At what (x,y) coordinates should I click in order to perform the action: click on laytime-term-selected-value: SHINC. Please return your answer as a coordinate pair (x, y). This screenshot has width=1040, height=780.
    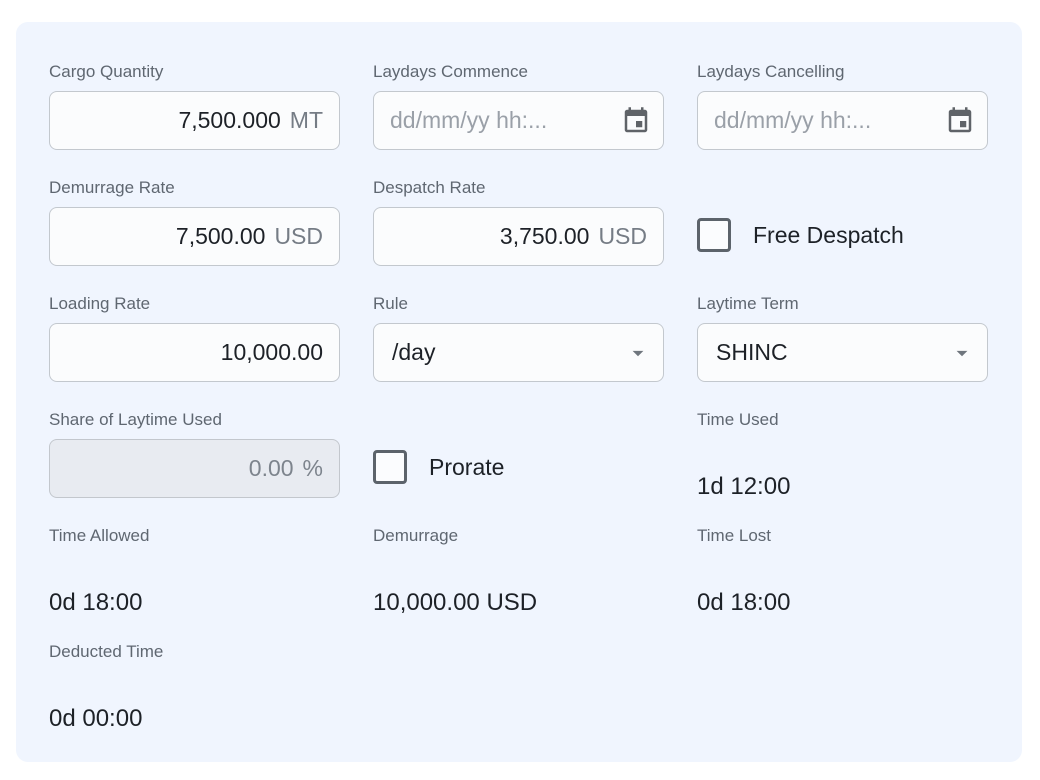
    Looking at the image, I should click on (752, 352).